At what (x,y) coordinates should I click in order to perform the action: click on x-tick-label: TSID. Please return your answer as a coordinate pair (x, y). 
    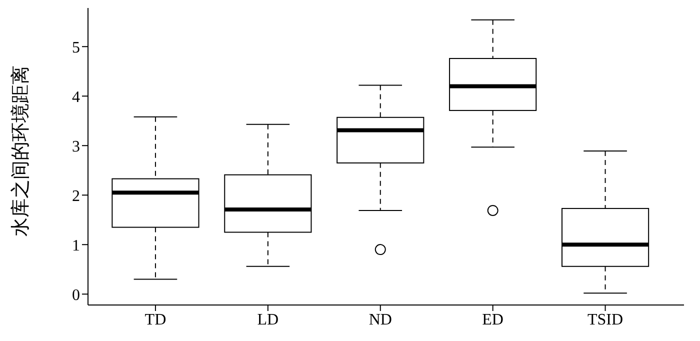
    Looking at the image, I should click on (606, 319).